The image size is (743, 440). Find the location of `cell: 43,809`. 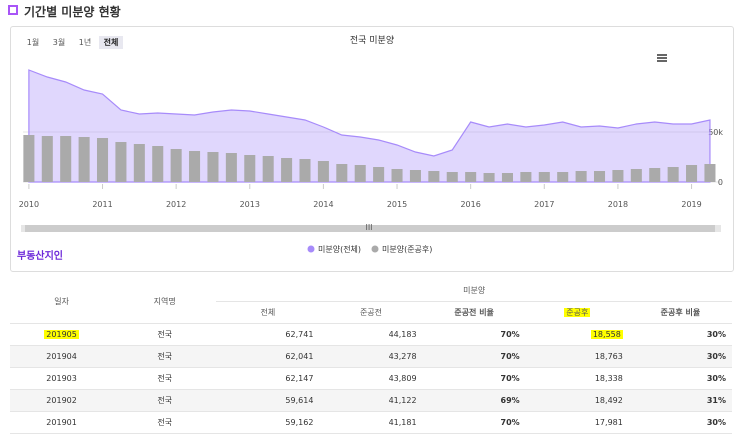

cell: 43,809 is located at coordinates (371, 378).